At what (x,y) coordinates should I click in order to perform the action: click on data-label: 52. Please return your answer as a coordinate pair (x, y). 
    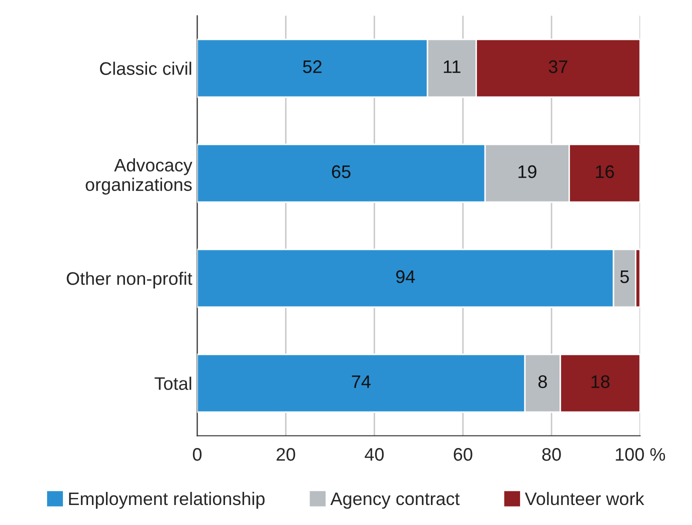
    Looking at the image, I should click on (312, 67).